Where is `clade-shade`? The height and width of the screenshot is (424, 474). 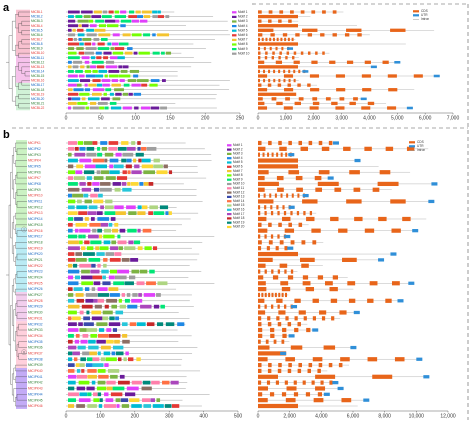 clade-shade is located at coordinates (23, 69).